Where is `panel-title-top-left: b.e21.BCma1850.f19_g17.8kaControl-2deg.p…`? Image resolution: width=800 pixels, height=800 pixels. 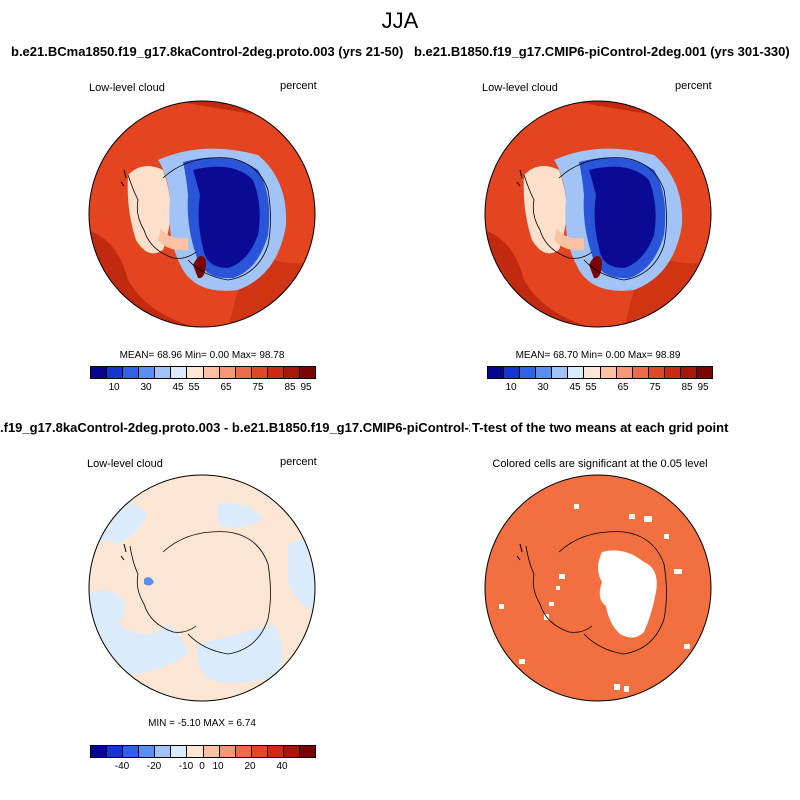
panel-title-top-left: b.e21.BCma1850.f19_g17.8kaControl-2deg.p… is located at coordinates (207, 51).